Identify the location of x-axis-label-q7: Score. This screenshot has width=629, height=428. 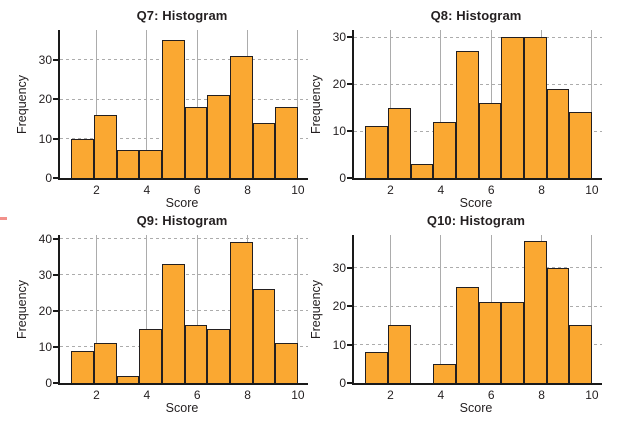
(182, 203).